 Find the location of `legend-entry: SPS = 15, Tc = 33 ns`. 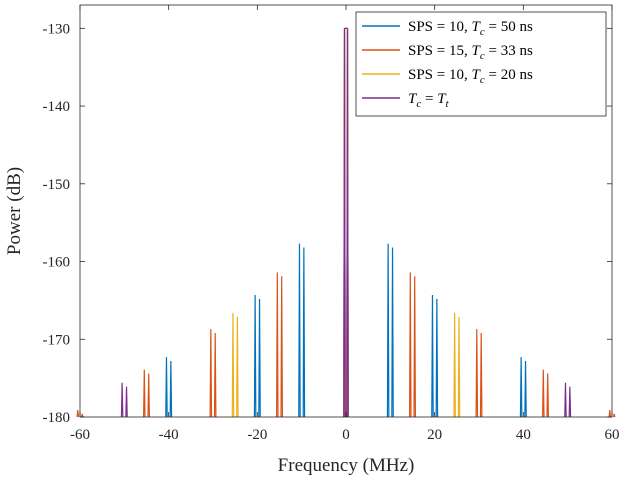

legend-entry: SPS = 15, Tc = 33 ns is located at coordinates (447, 52).